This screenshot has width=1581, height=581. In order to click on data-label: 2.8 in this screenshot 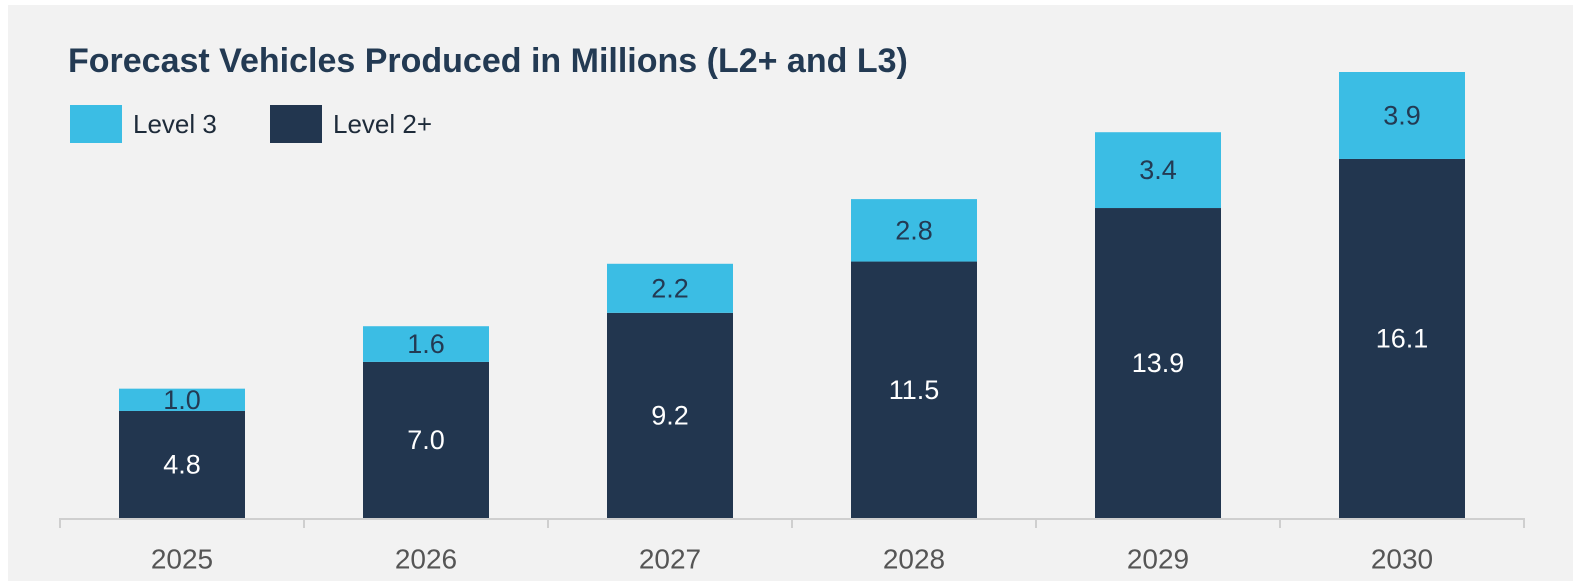, I will do `click(914, 230)`.